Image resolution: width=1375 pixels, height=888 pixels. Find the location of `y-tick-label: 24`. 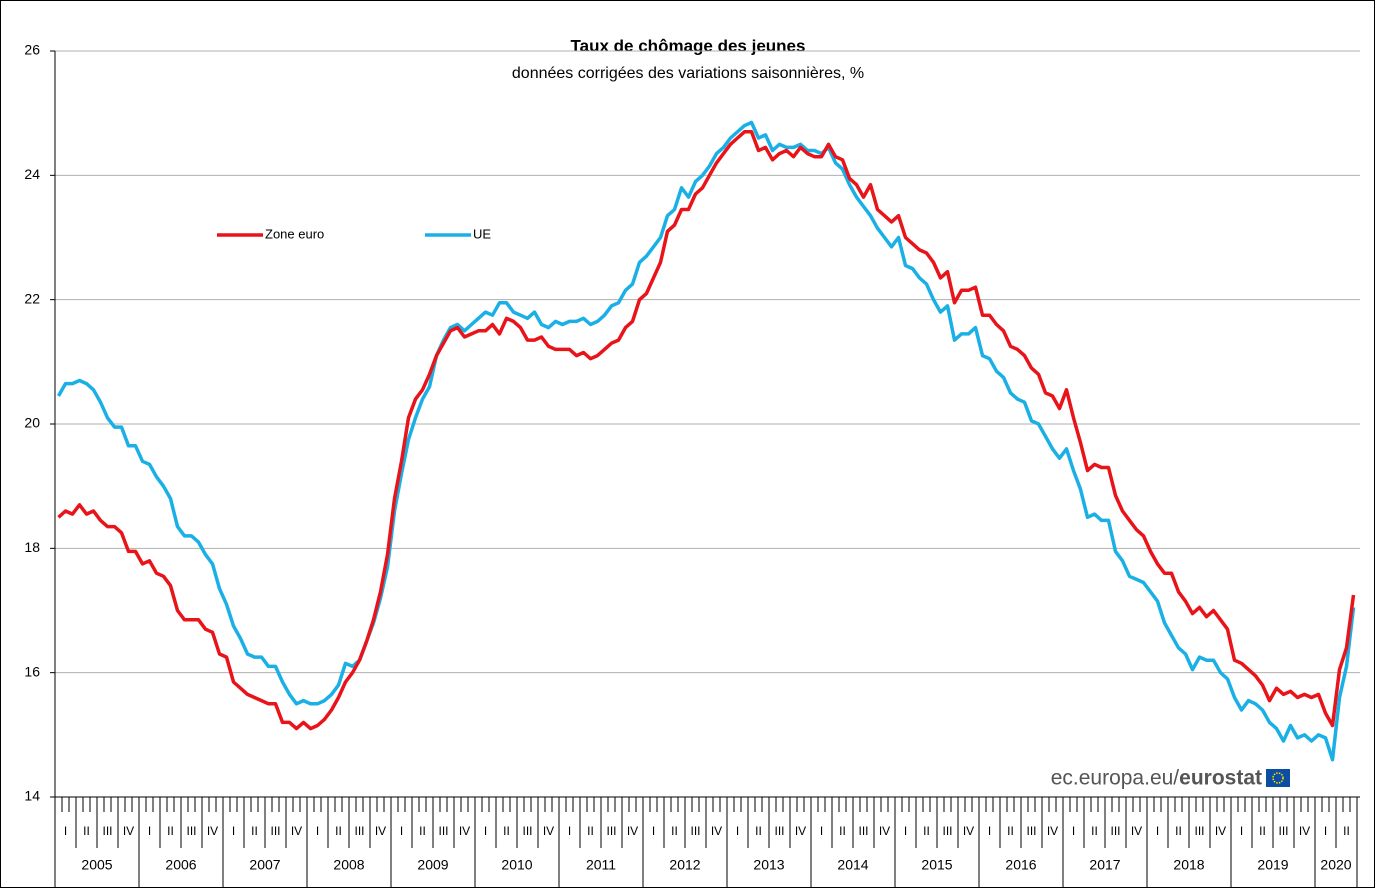

y-tick-label: 24 is located at coordinates (32, 174).